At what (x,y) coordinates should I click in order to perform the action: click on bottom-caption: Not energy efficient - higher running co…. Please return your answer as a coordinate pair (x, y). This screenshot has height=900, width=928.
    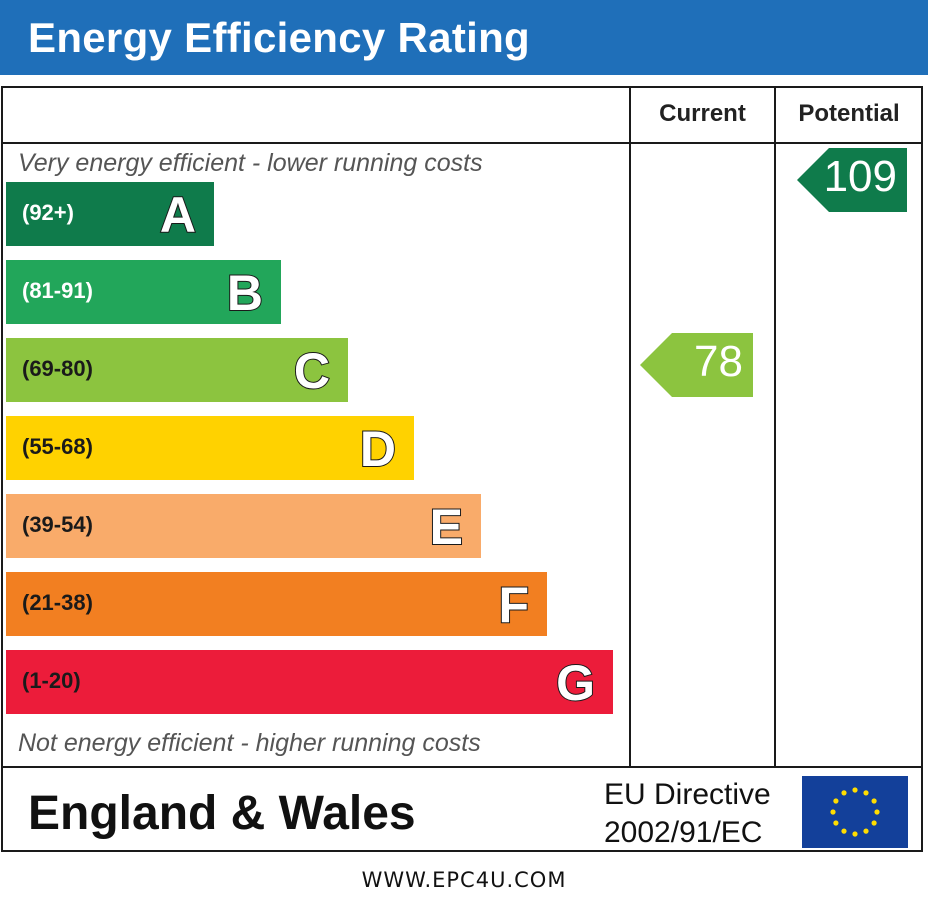
    Looking at the image, I should click on (249, 743).